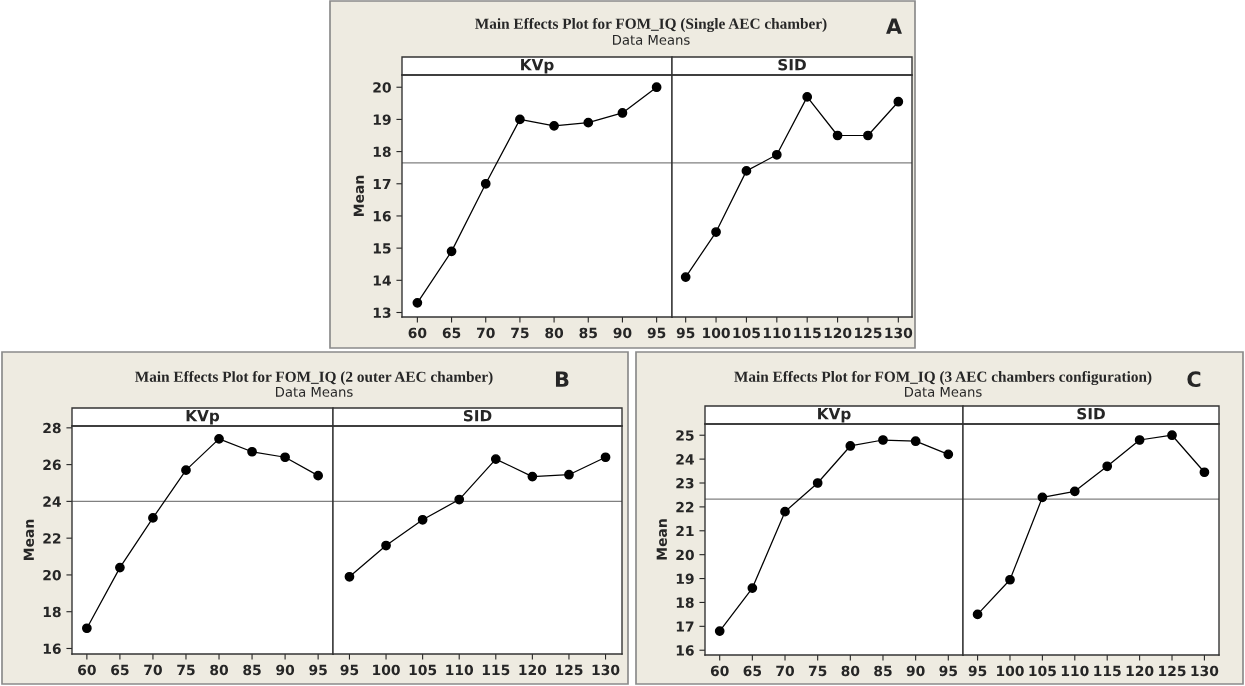 This screenshot has width=1245, height=686. What do you see at coordinates (314, 378) in the screenshot?
I see `text: Main Effects Plot for FOM_IQ (2 outer AEC chamber)` at bounding box center [314, 378].